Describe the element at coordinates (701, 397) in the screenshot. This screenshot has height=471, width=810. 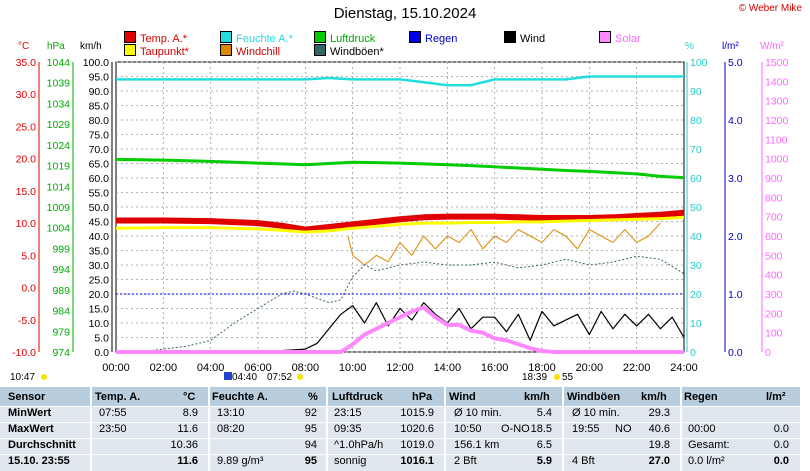
I see `header-rain: Regen` at that location.